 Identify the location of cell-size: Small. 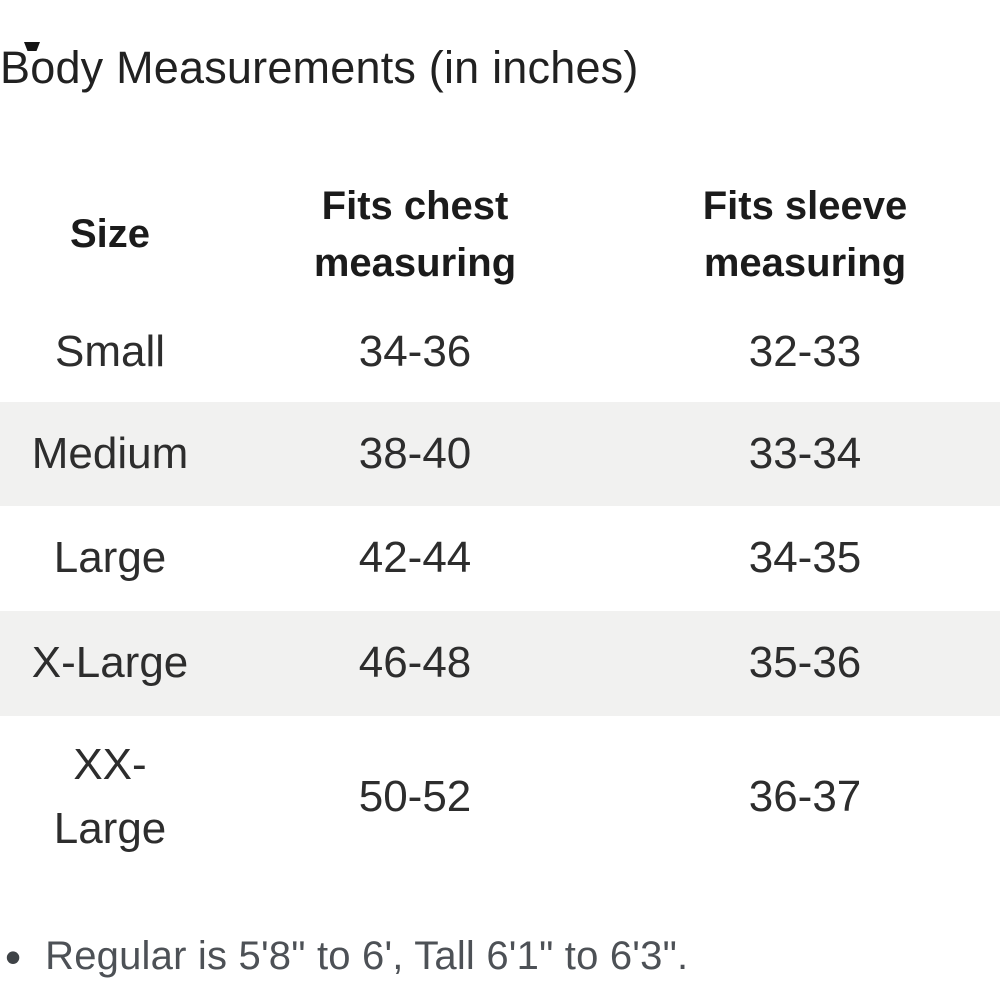
(110, 352).